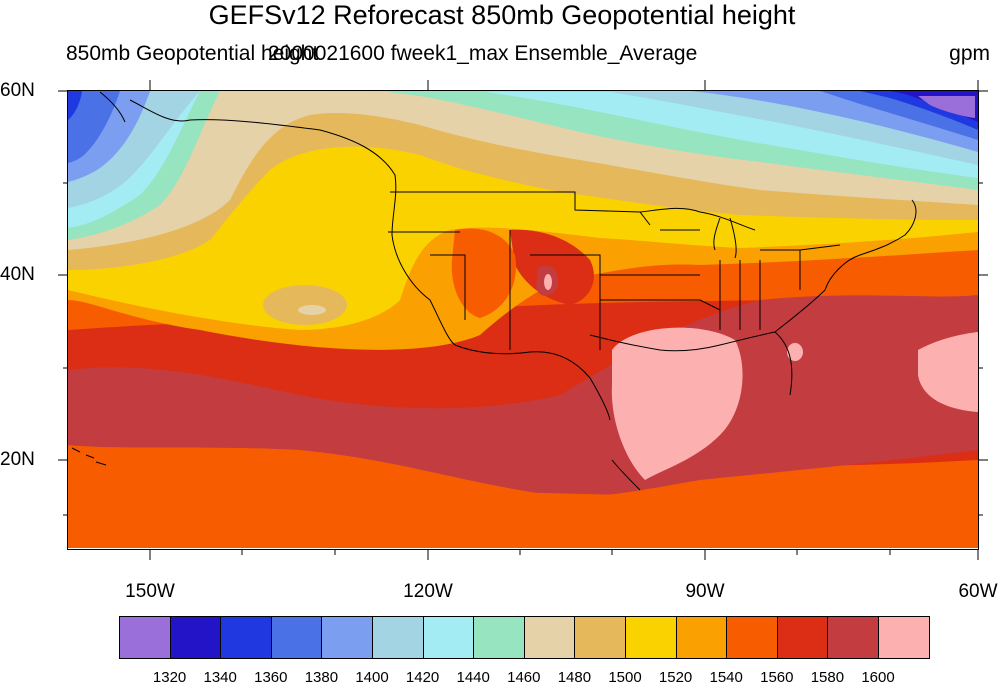  I want to click on variable-label: 850mb Geopotential height, so click(192, 53).